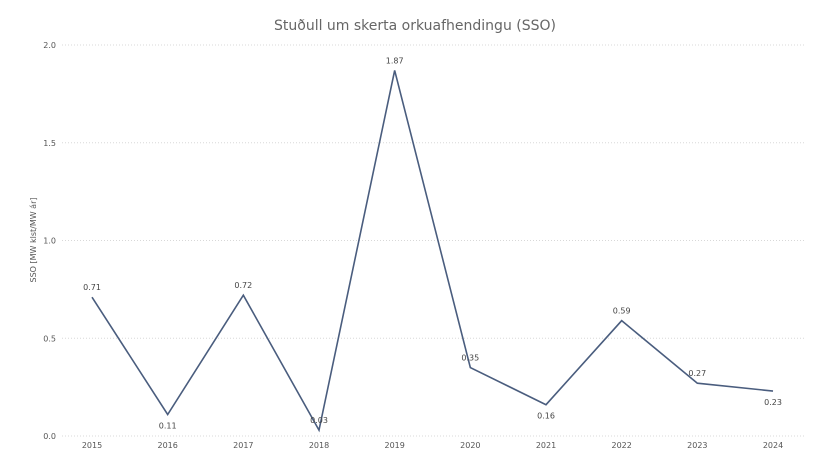 This screenshot has width=832, height=455. What do you see at coordinates (243, 445) in the screenshot?
I see `x-tick-label: 2017` at bounding box center [243, 445].